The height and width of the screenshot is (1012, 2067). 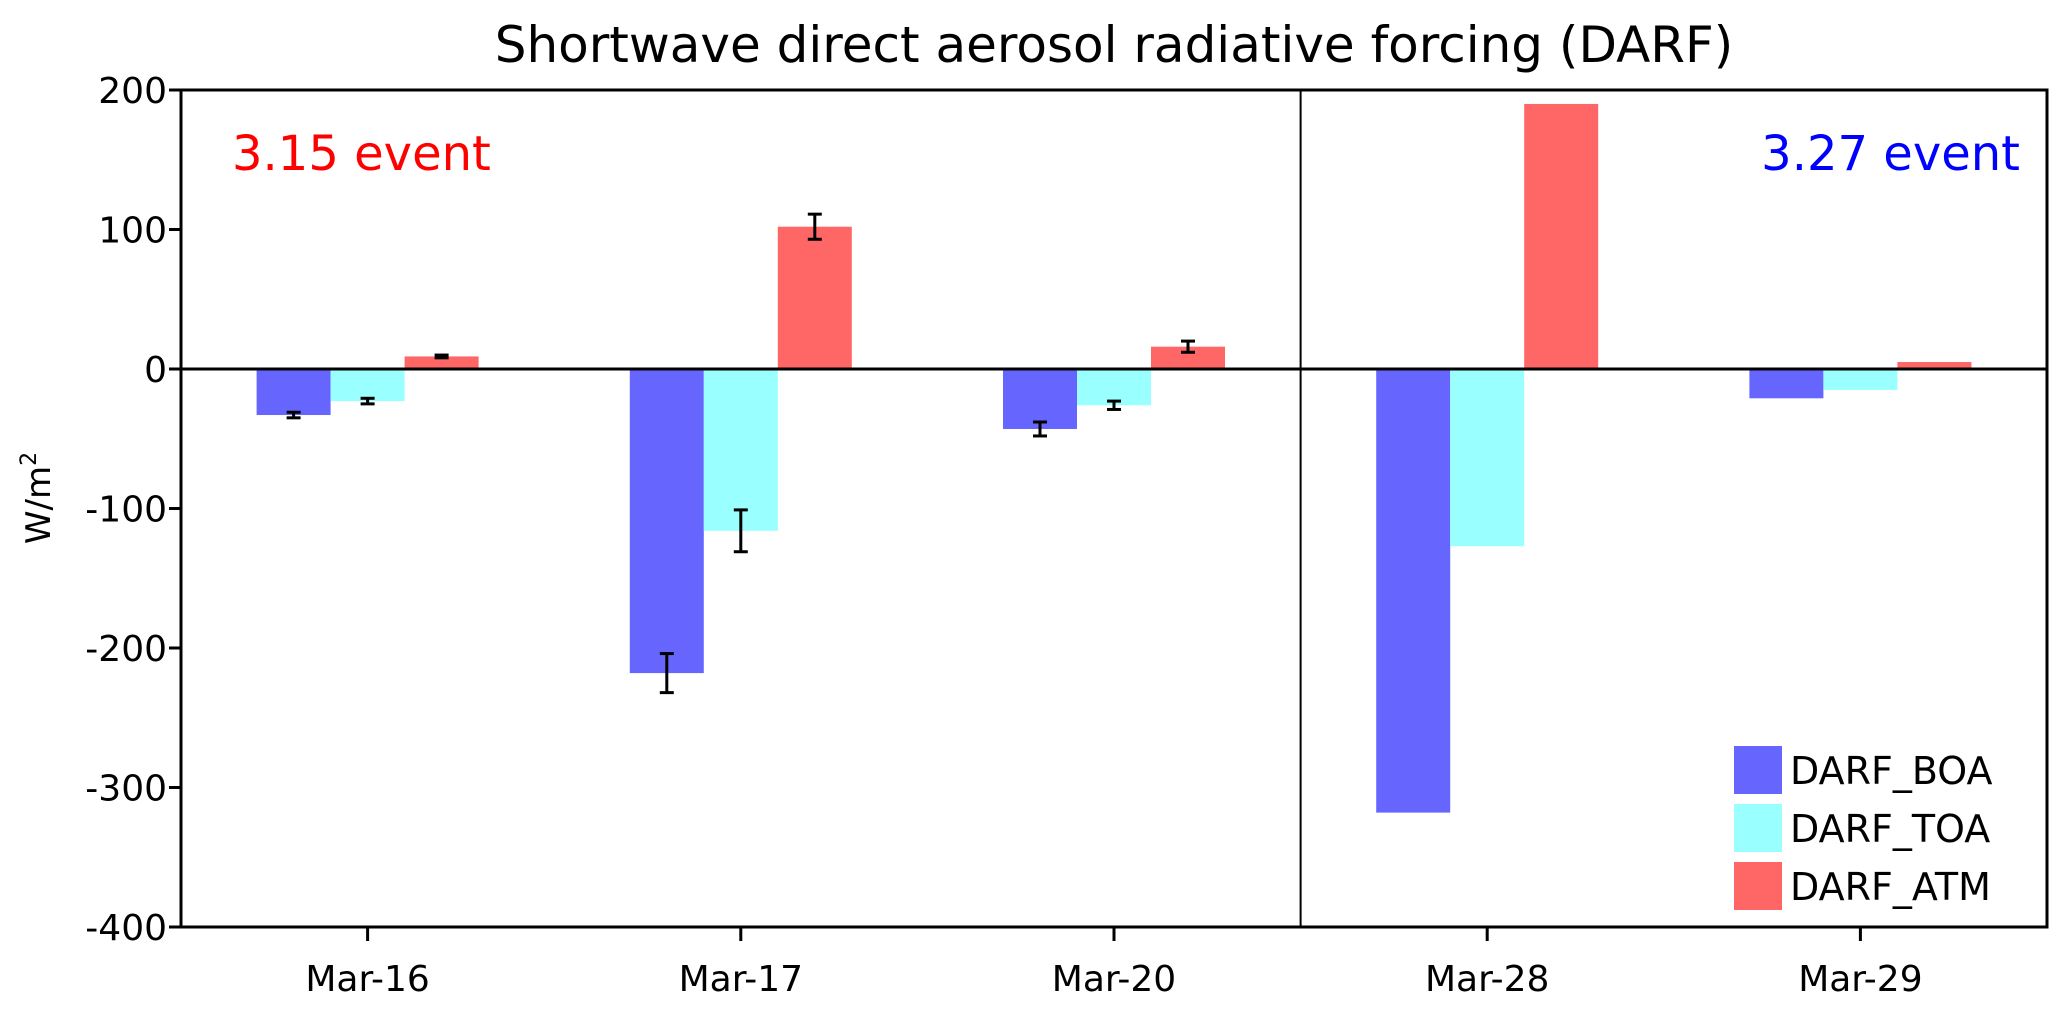 I want to click on legend-label-darf-atm: DARF_ATM, so click(x=1890, y=887).